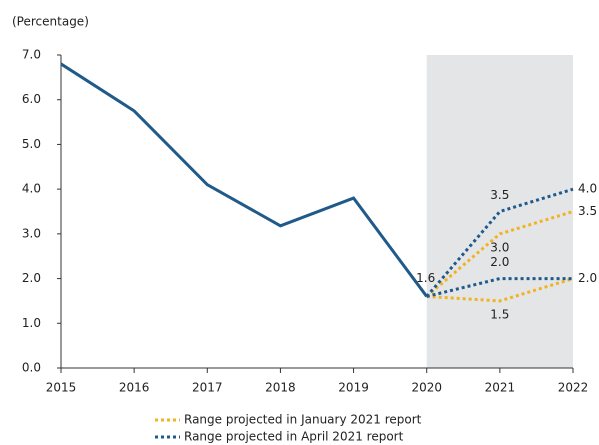  I want to click on x-tick-label: 2018, so click(280, 388).